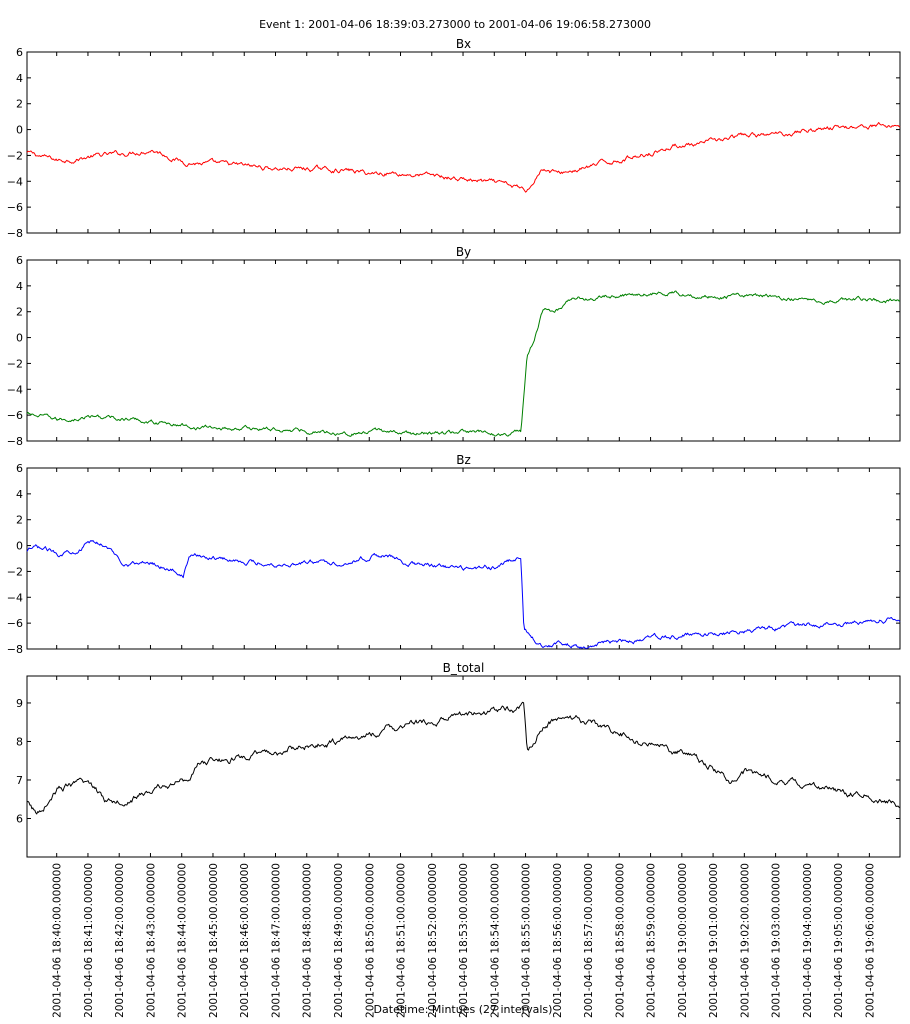 This screenshot has width=910, height=1024. I want to click on panel-title: B_total, so click(464, 668).